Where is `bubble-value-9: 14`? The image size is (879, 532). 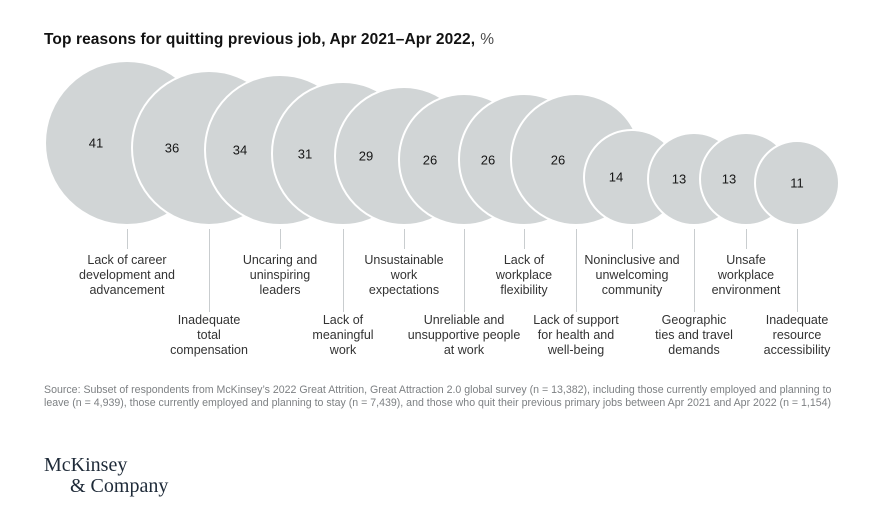 bubble-value-9: 14 is located at coordinates (616, 177).